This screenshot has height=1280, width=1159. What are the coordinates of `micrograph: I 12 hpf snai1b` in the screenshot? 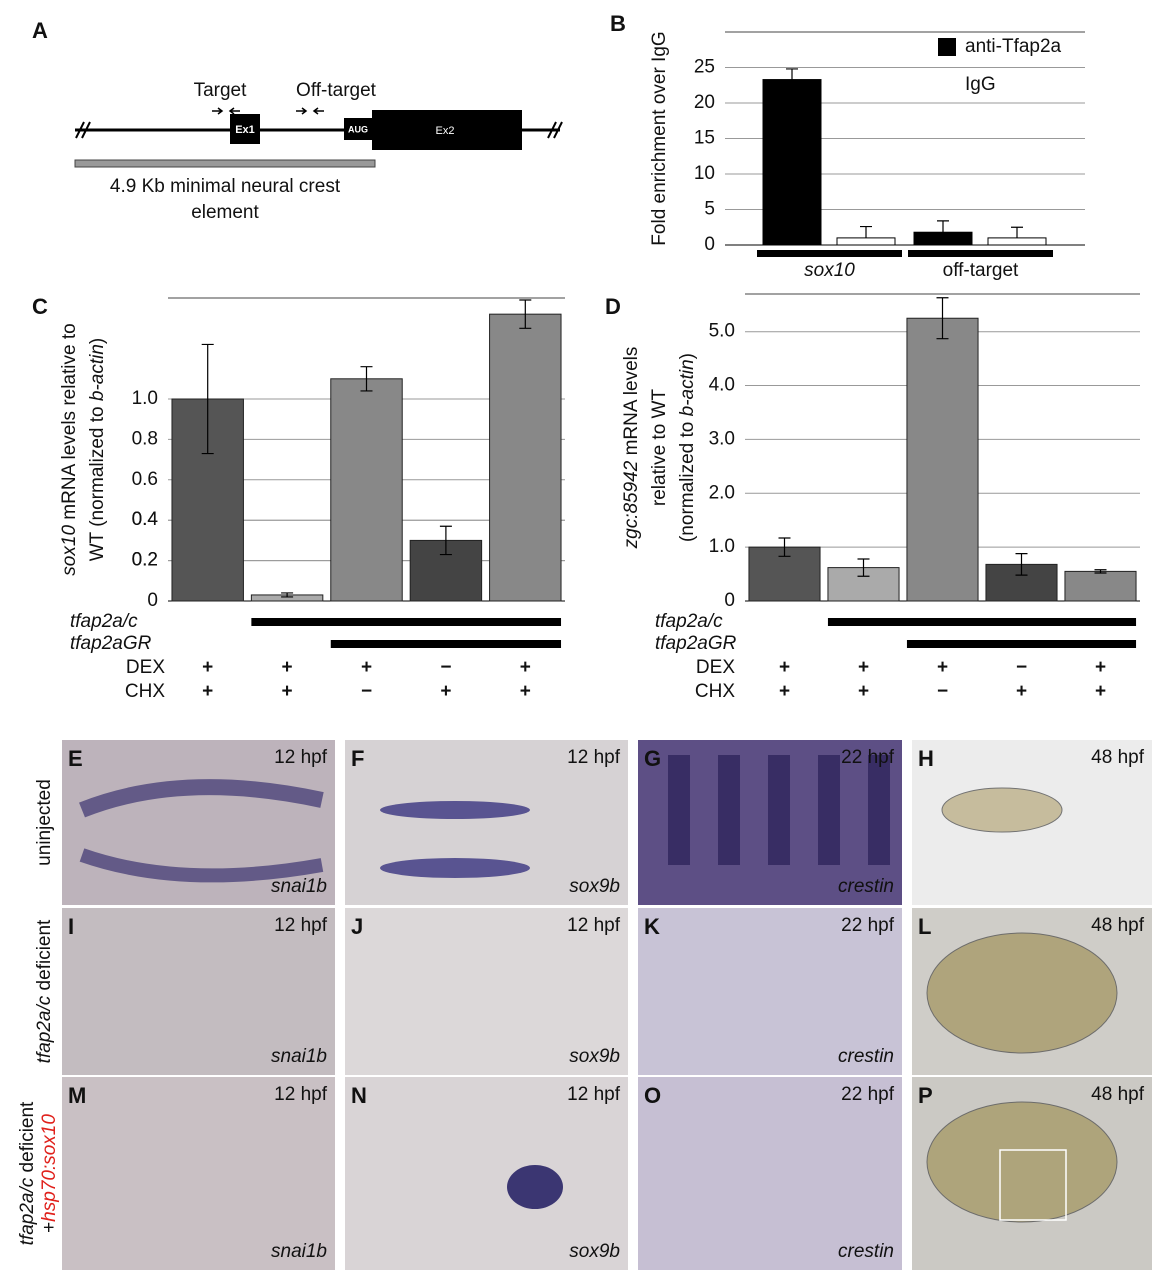 It's located at (198, 991).